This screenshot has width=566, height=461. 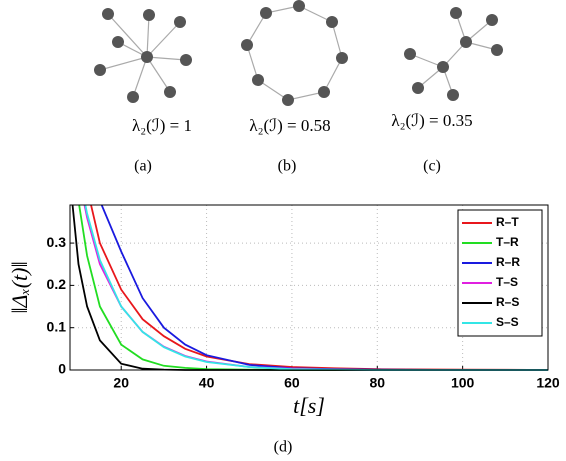 I want to click on x-tick-label: 120, so click(x=548, y=383).